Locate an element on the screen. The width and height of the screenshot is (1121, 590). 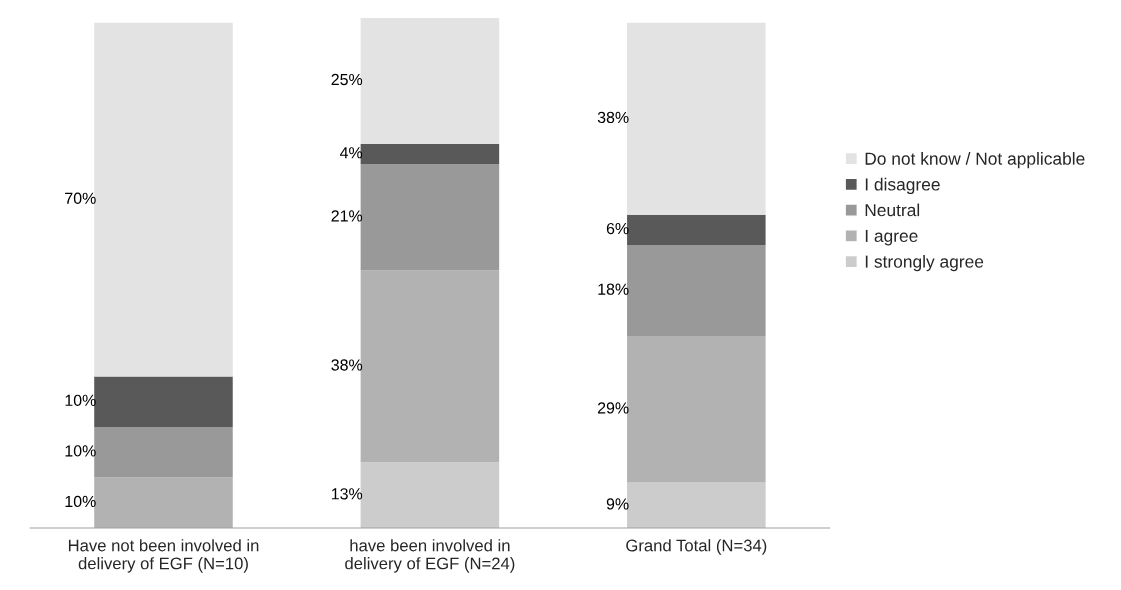
data-label: 9% is located at coordinates (617, 504).